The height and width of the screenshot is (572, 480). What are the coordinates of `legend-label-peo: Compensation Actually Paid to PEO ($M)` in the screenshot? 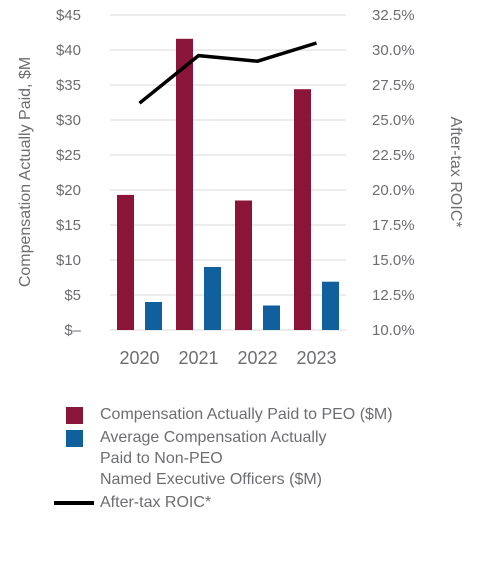 It's located at (246, 414).